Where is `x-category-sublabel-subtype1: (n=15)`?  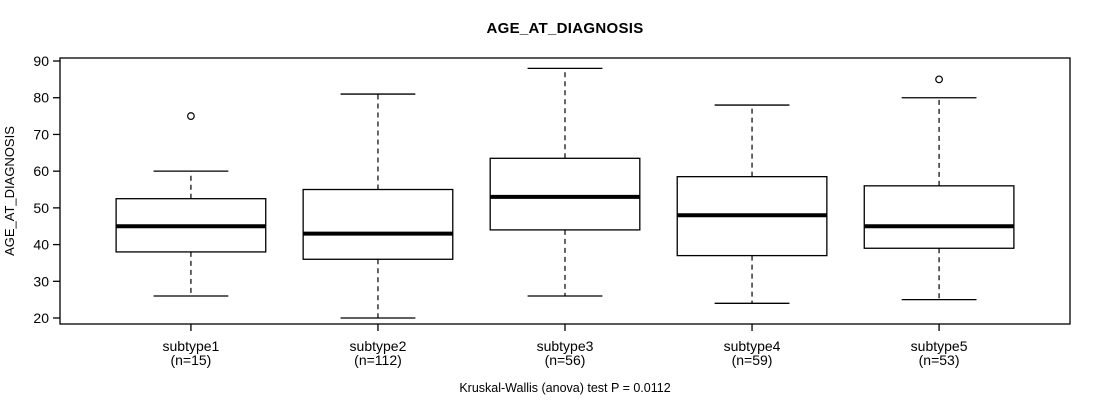
x-category-sublabel-subtype1: (n=15) is located at coordinates (190, 360).